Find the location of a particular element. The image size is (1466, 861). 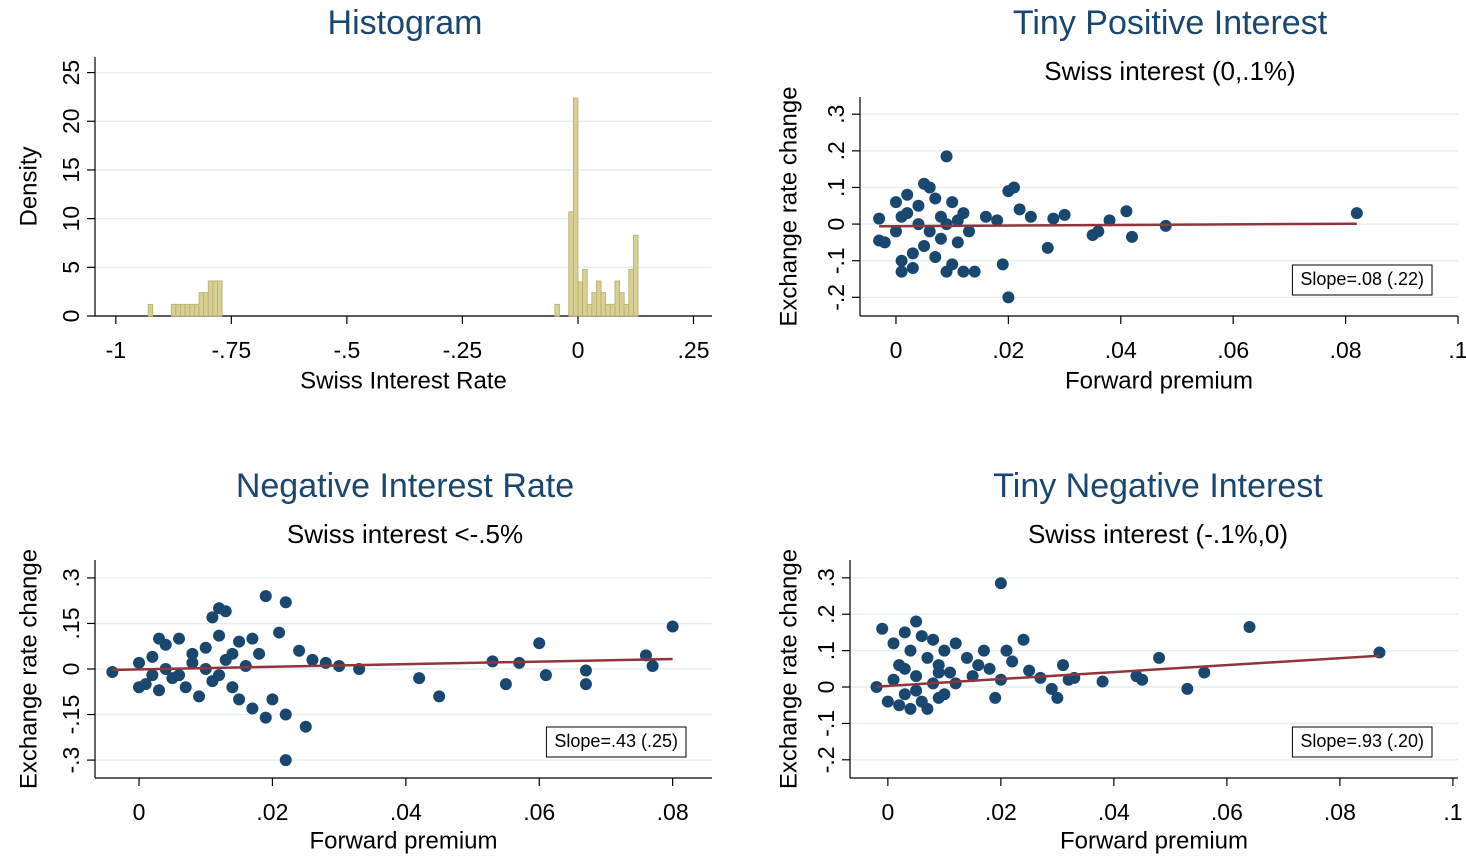

annotation: Slope=.08 (.22) is located at coordinates (1362, 279).